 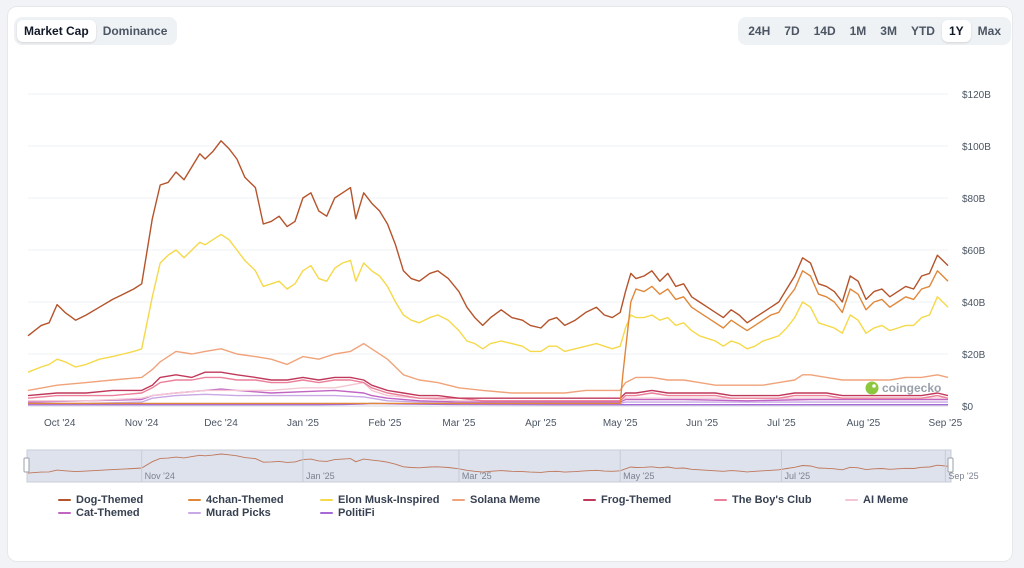 I want to click on navigator-window, so click(x=489, y=466).